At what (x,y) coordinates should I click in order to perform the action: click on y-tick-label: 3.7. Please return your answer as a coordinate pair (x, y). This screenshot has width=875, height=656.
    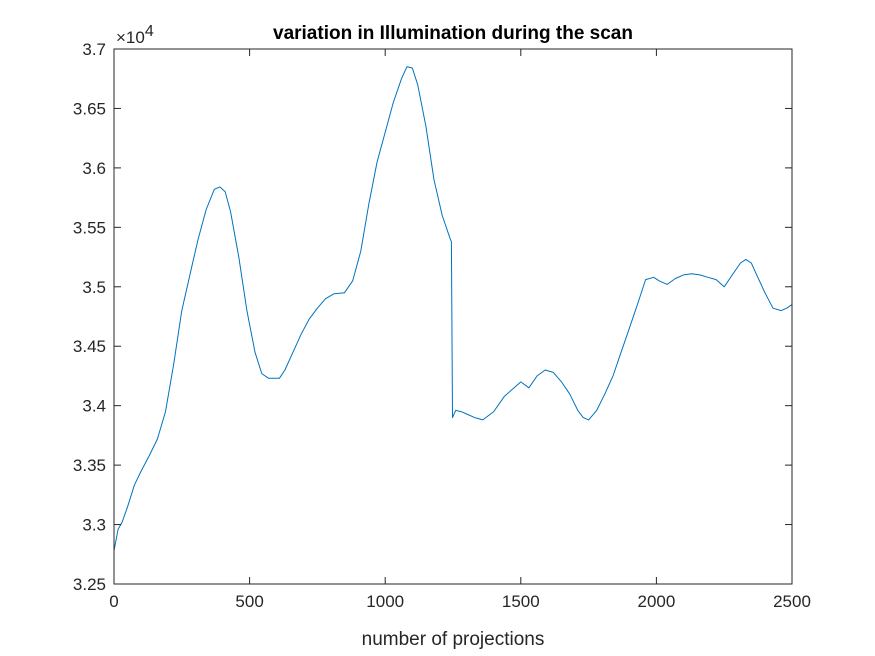
    Looking at the image, I should click on (94, 49).